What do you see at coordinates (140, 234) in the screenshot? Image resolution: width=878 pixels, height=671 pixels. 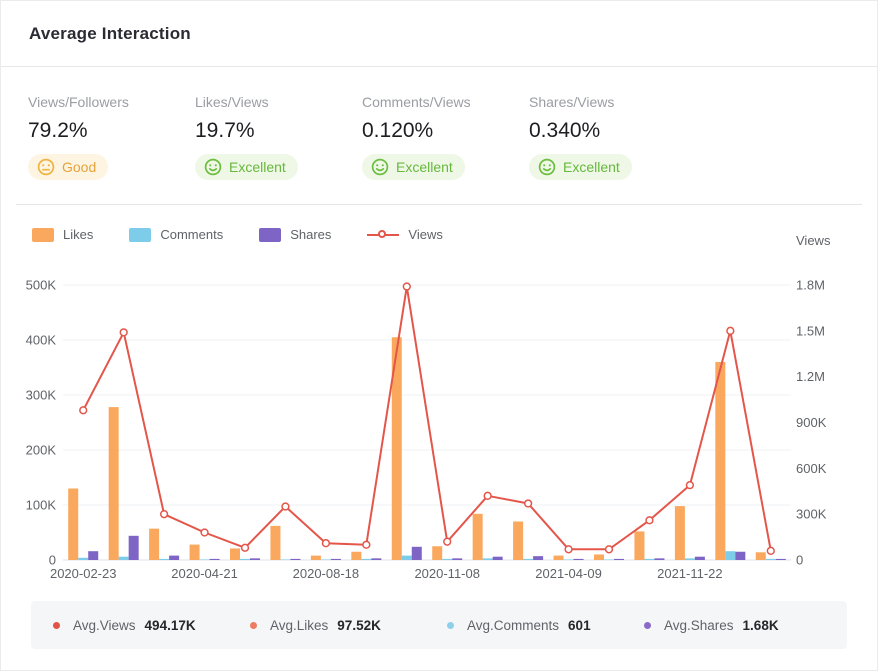 I see `comments-swatch-icon` at bounding box center [140, 234].